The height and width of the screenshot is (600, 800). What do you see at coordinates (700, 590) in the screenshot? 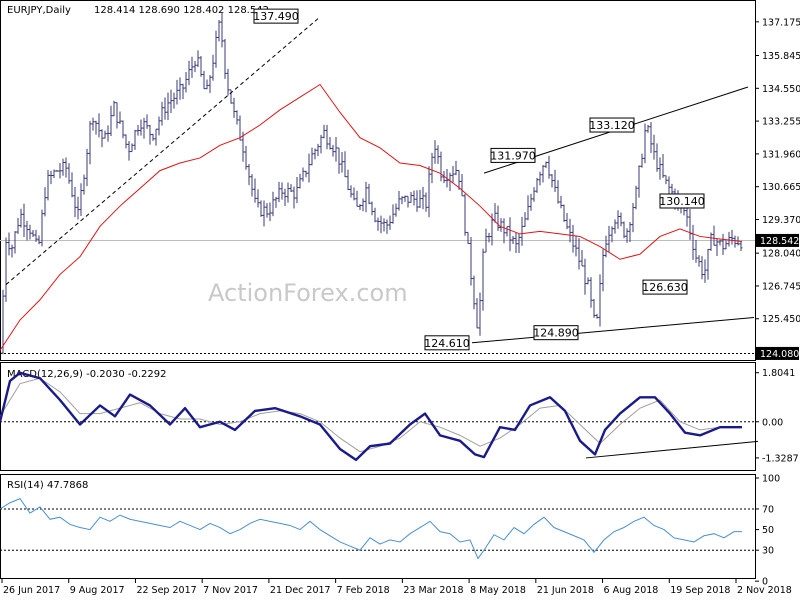
I see `date-axis-label: 19 Sep 2018` at bounding box center [700, 590].